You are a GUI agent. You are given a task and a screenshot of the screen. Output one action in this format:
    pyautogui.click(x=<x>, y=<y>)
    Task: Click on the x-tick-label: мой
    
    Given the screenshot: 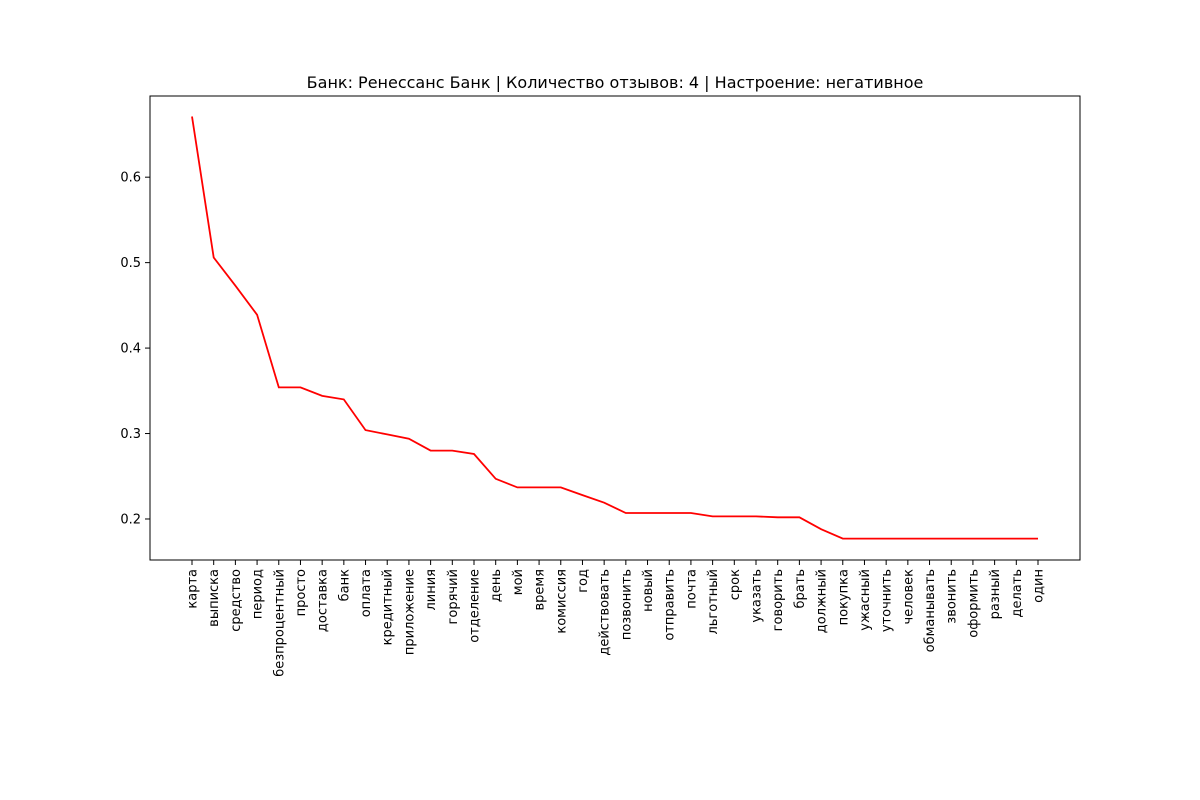 What is the action you would take?
    pyautogui.click(x=518, y=582)
    